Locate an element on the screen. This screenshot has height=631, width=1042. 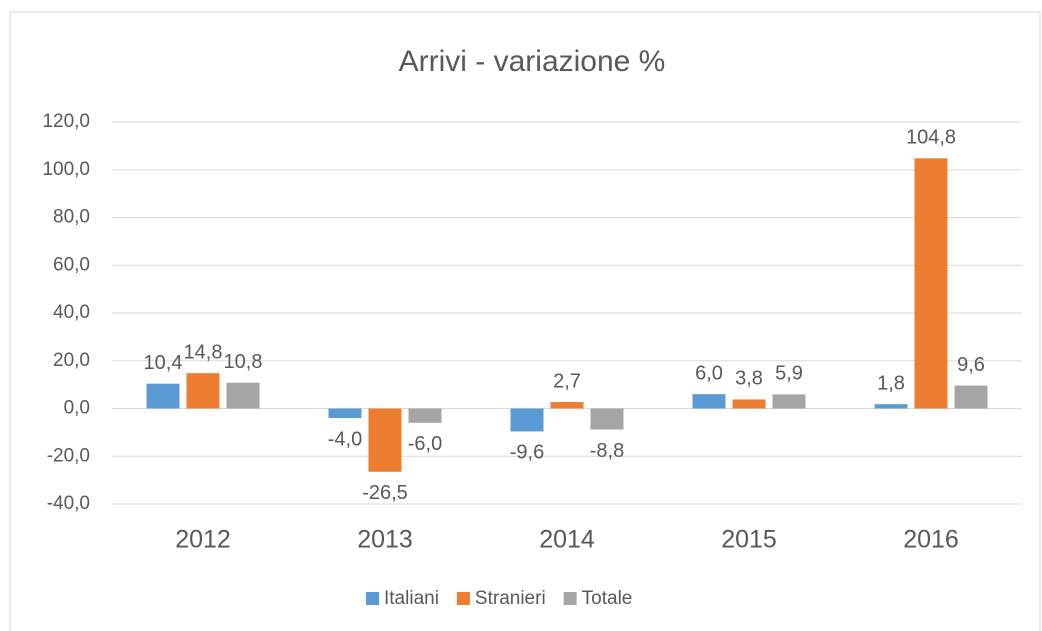
y-tick-label: 120,0 is located at coordinates (66, 121).